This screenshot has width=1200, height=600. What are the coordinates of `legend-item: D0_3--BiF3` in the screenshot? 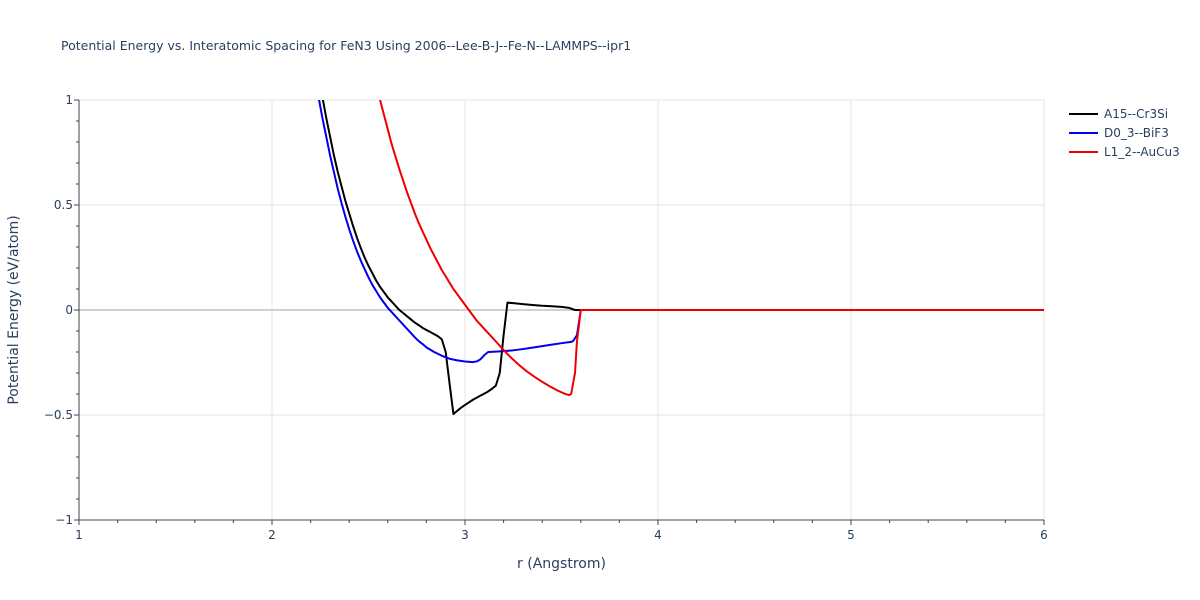 It's located at (1119, 133).